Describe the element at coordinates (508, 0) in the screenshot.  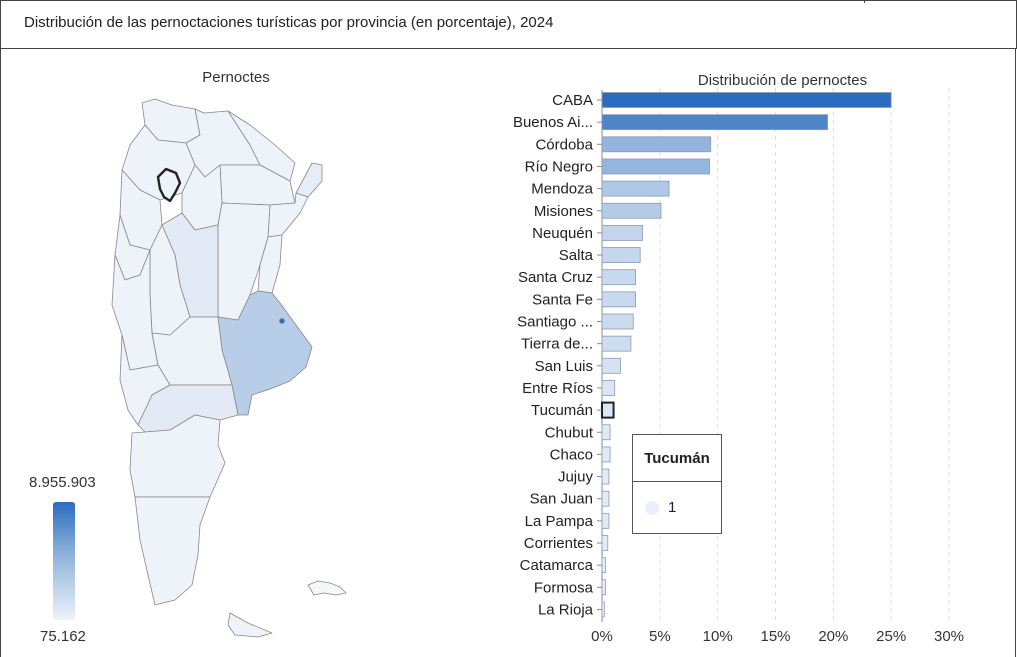
I see `top-border` at that location.